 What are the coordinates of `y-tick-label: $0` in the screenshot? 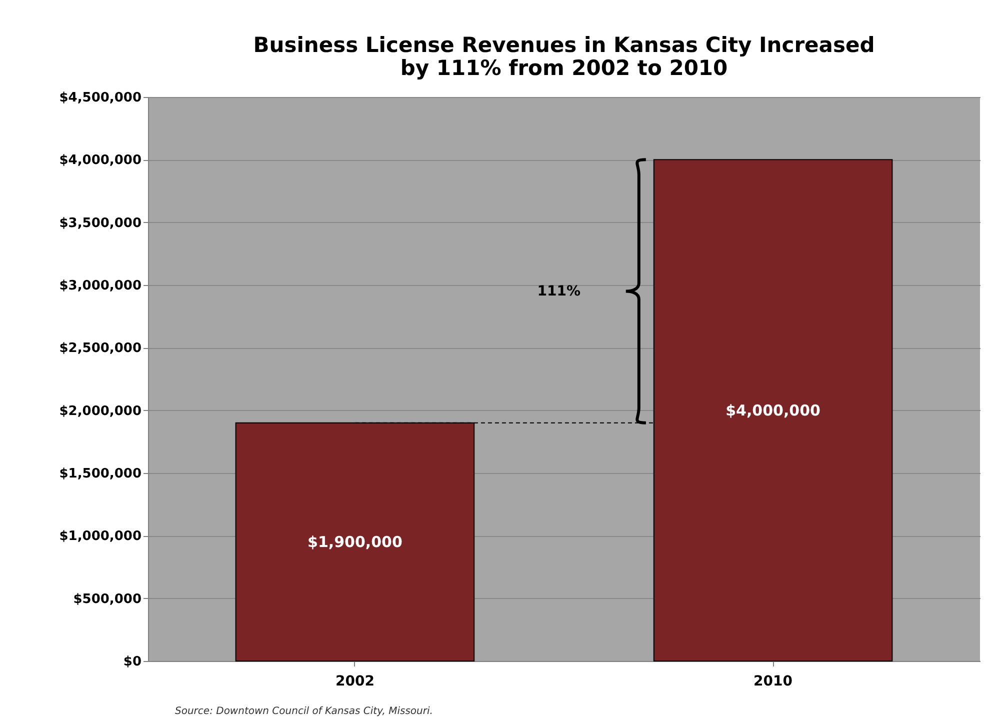 It's located at (132, 662).